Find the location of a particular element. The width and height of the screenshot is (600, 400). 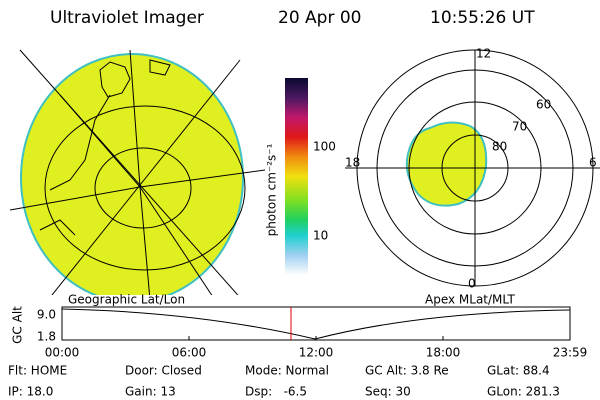

info-field: Dsp: -6.5 is located at coordinates (276, 392).